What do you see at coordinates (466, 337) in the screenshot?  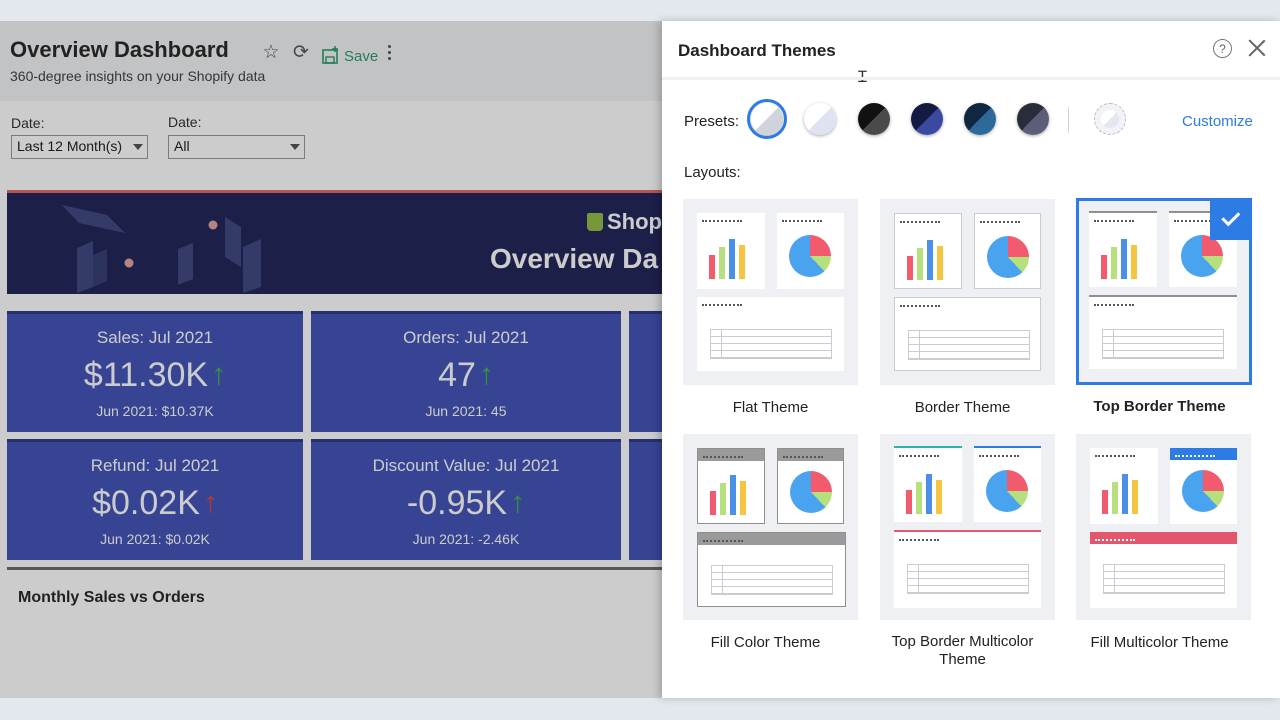 I see `kpi-title: Orders: Jul 2021` at bounding box center [466, 337].